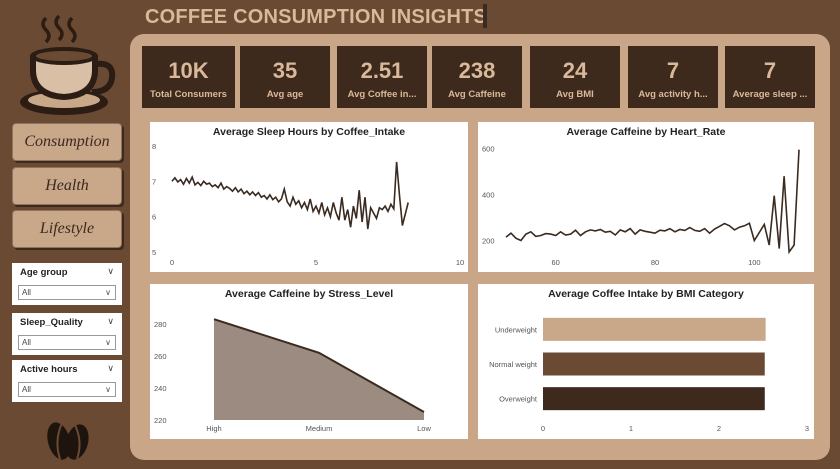 This screenshot has height=469, width=840. Describe the element at coordinates (309, 132) in the screenshot. I see `chart-title: Average Sleep Hours by Coffee_Intake` at that location.